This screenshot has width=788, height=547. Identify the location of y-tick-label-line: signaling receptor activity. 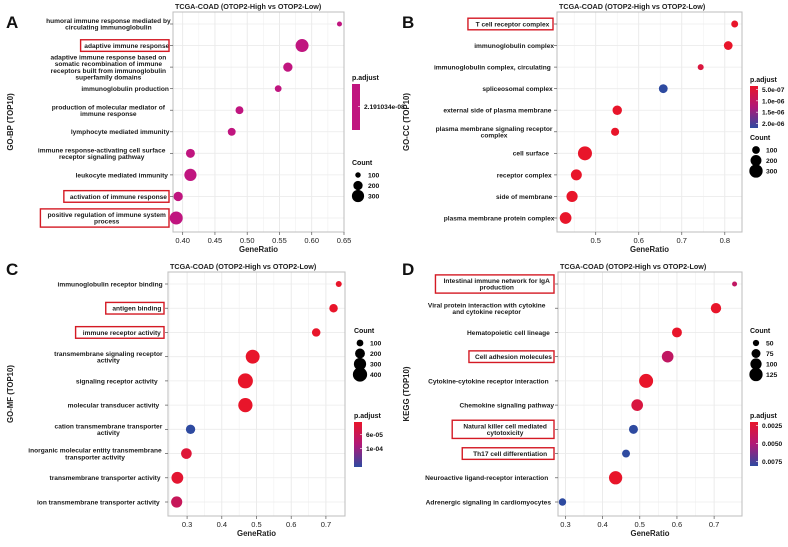
(117, 381).